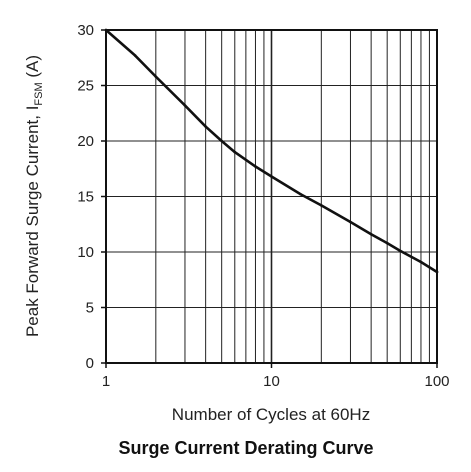 Image resolution: width=471 pixels, height=472 pixels. Describe the element at coordinates (245, 448) in the screenshot. I see `chart-title: Surge Current Derating Curve` at that location.